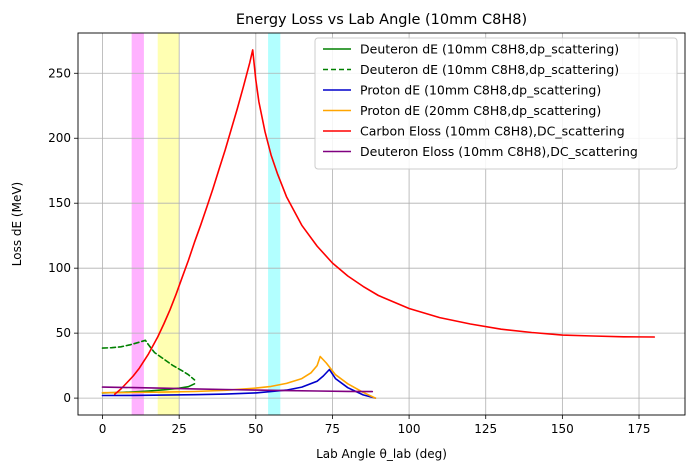 The image size is (695, 470). What do you see at coordinates (179, 429) in the screenshot?
I see `x-tick-label: 25` at bounding box center [179, 429].